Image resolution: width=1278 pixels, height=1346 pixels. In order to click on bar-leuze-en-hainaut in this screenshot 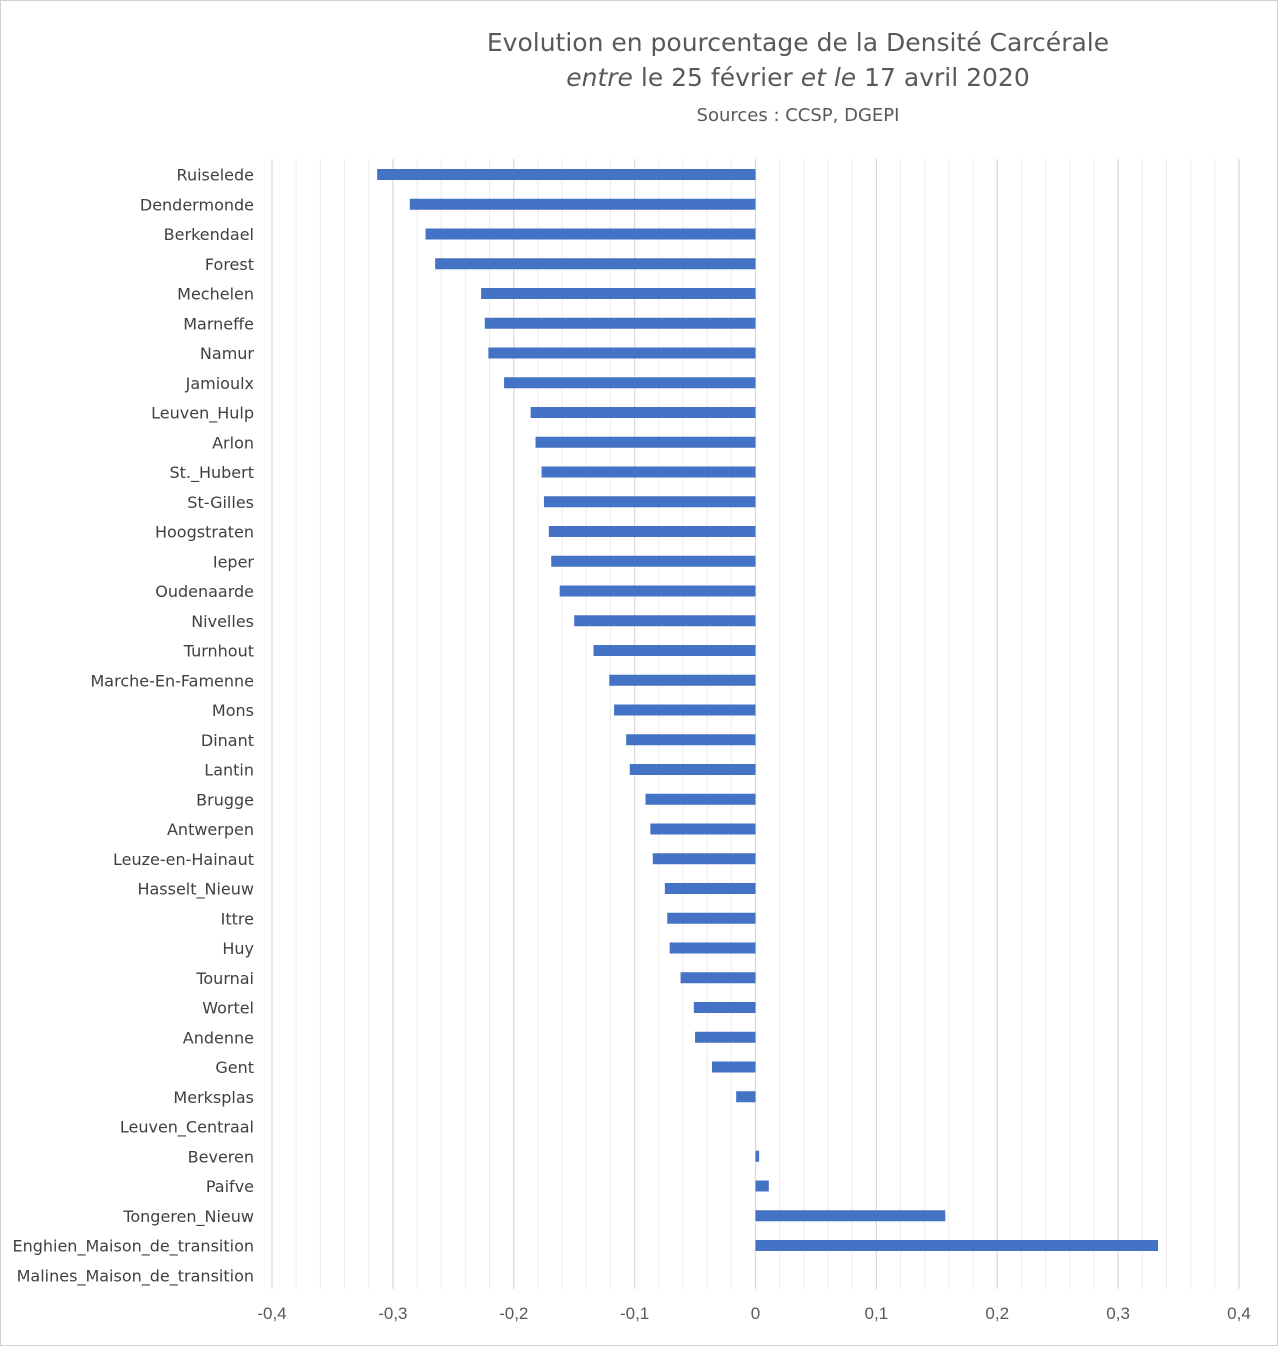, I will do `click(704, 859)`.